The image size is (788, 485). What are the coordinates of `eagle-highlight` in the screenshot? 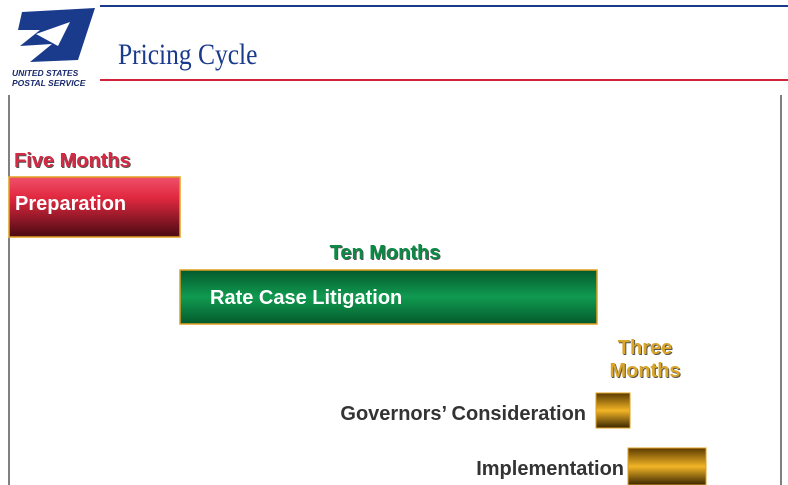 It's located at (53, 34).